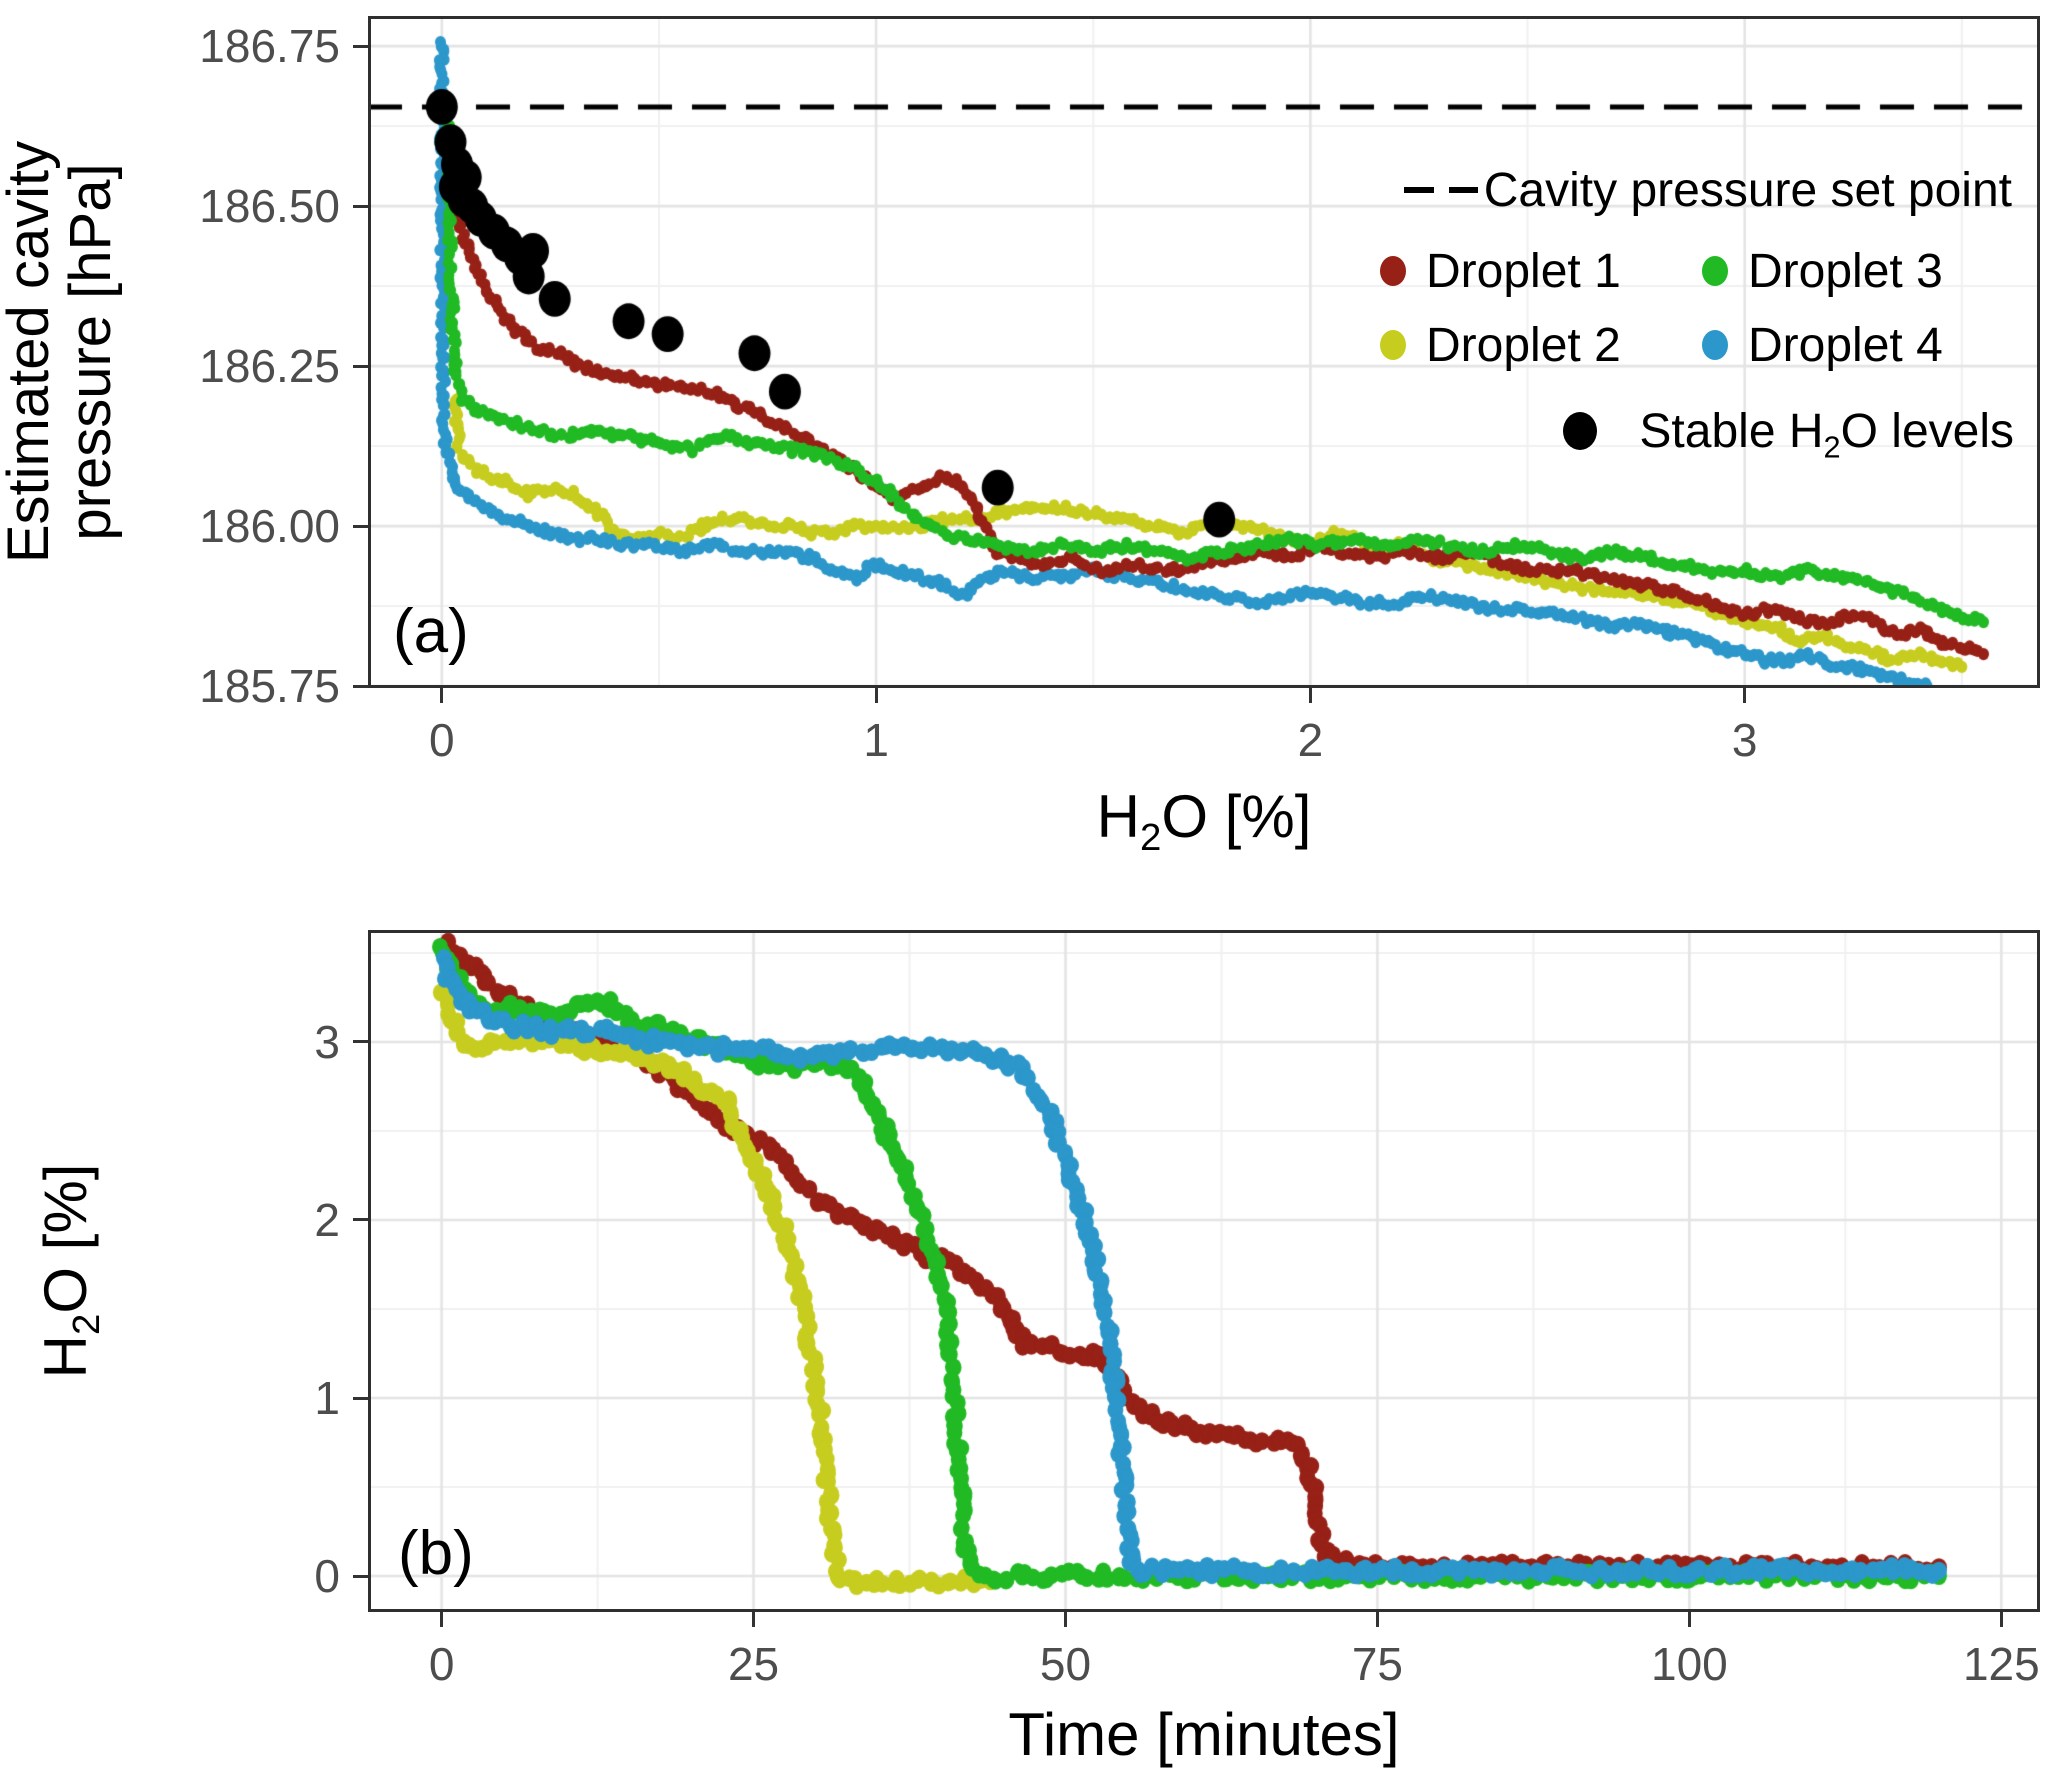  What do you see at coordinates (1689, 1664) in the screenshot?
I see `x-tick-label: 100` at bounding box center [1689, 1664].